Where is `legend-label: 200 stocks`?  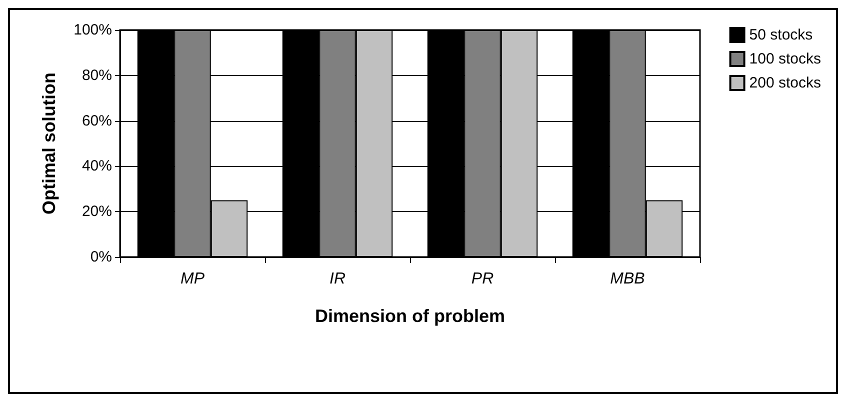 legend-label: 200 stocks is located at coordinates (785, 83).